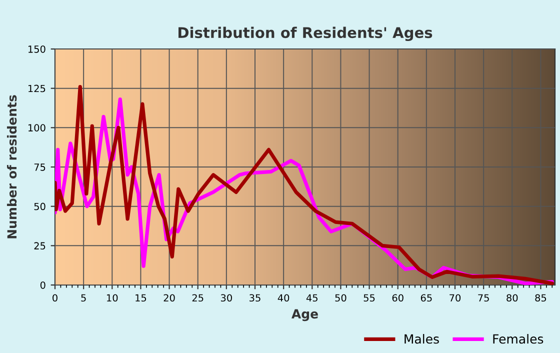 The height and width of the screenshot is (353, 560). What do you see at coordinates (512, 298) in the screenshot?
I see `x-tick-label: 80` at bounding box center [512, 298].